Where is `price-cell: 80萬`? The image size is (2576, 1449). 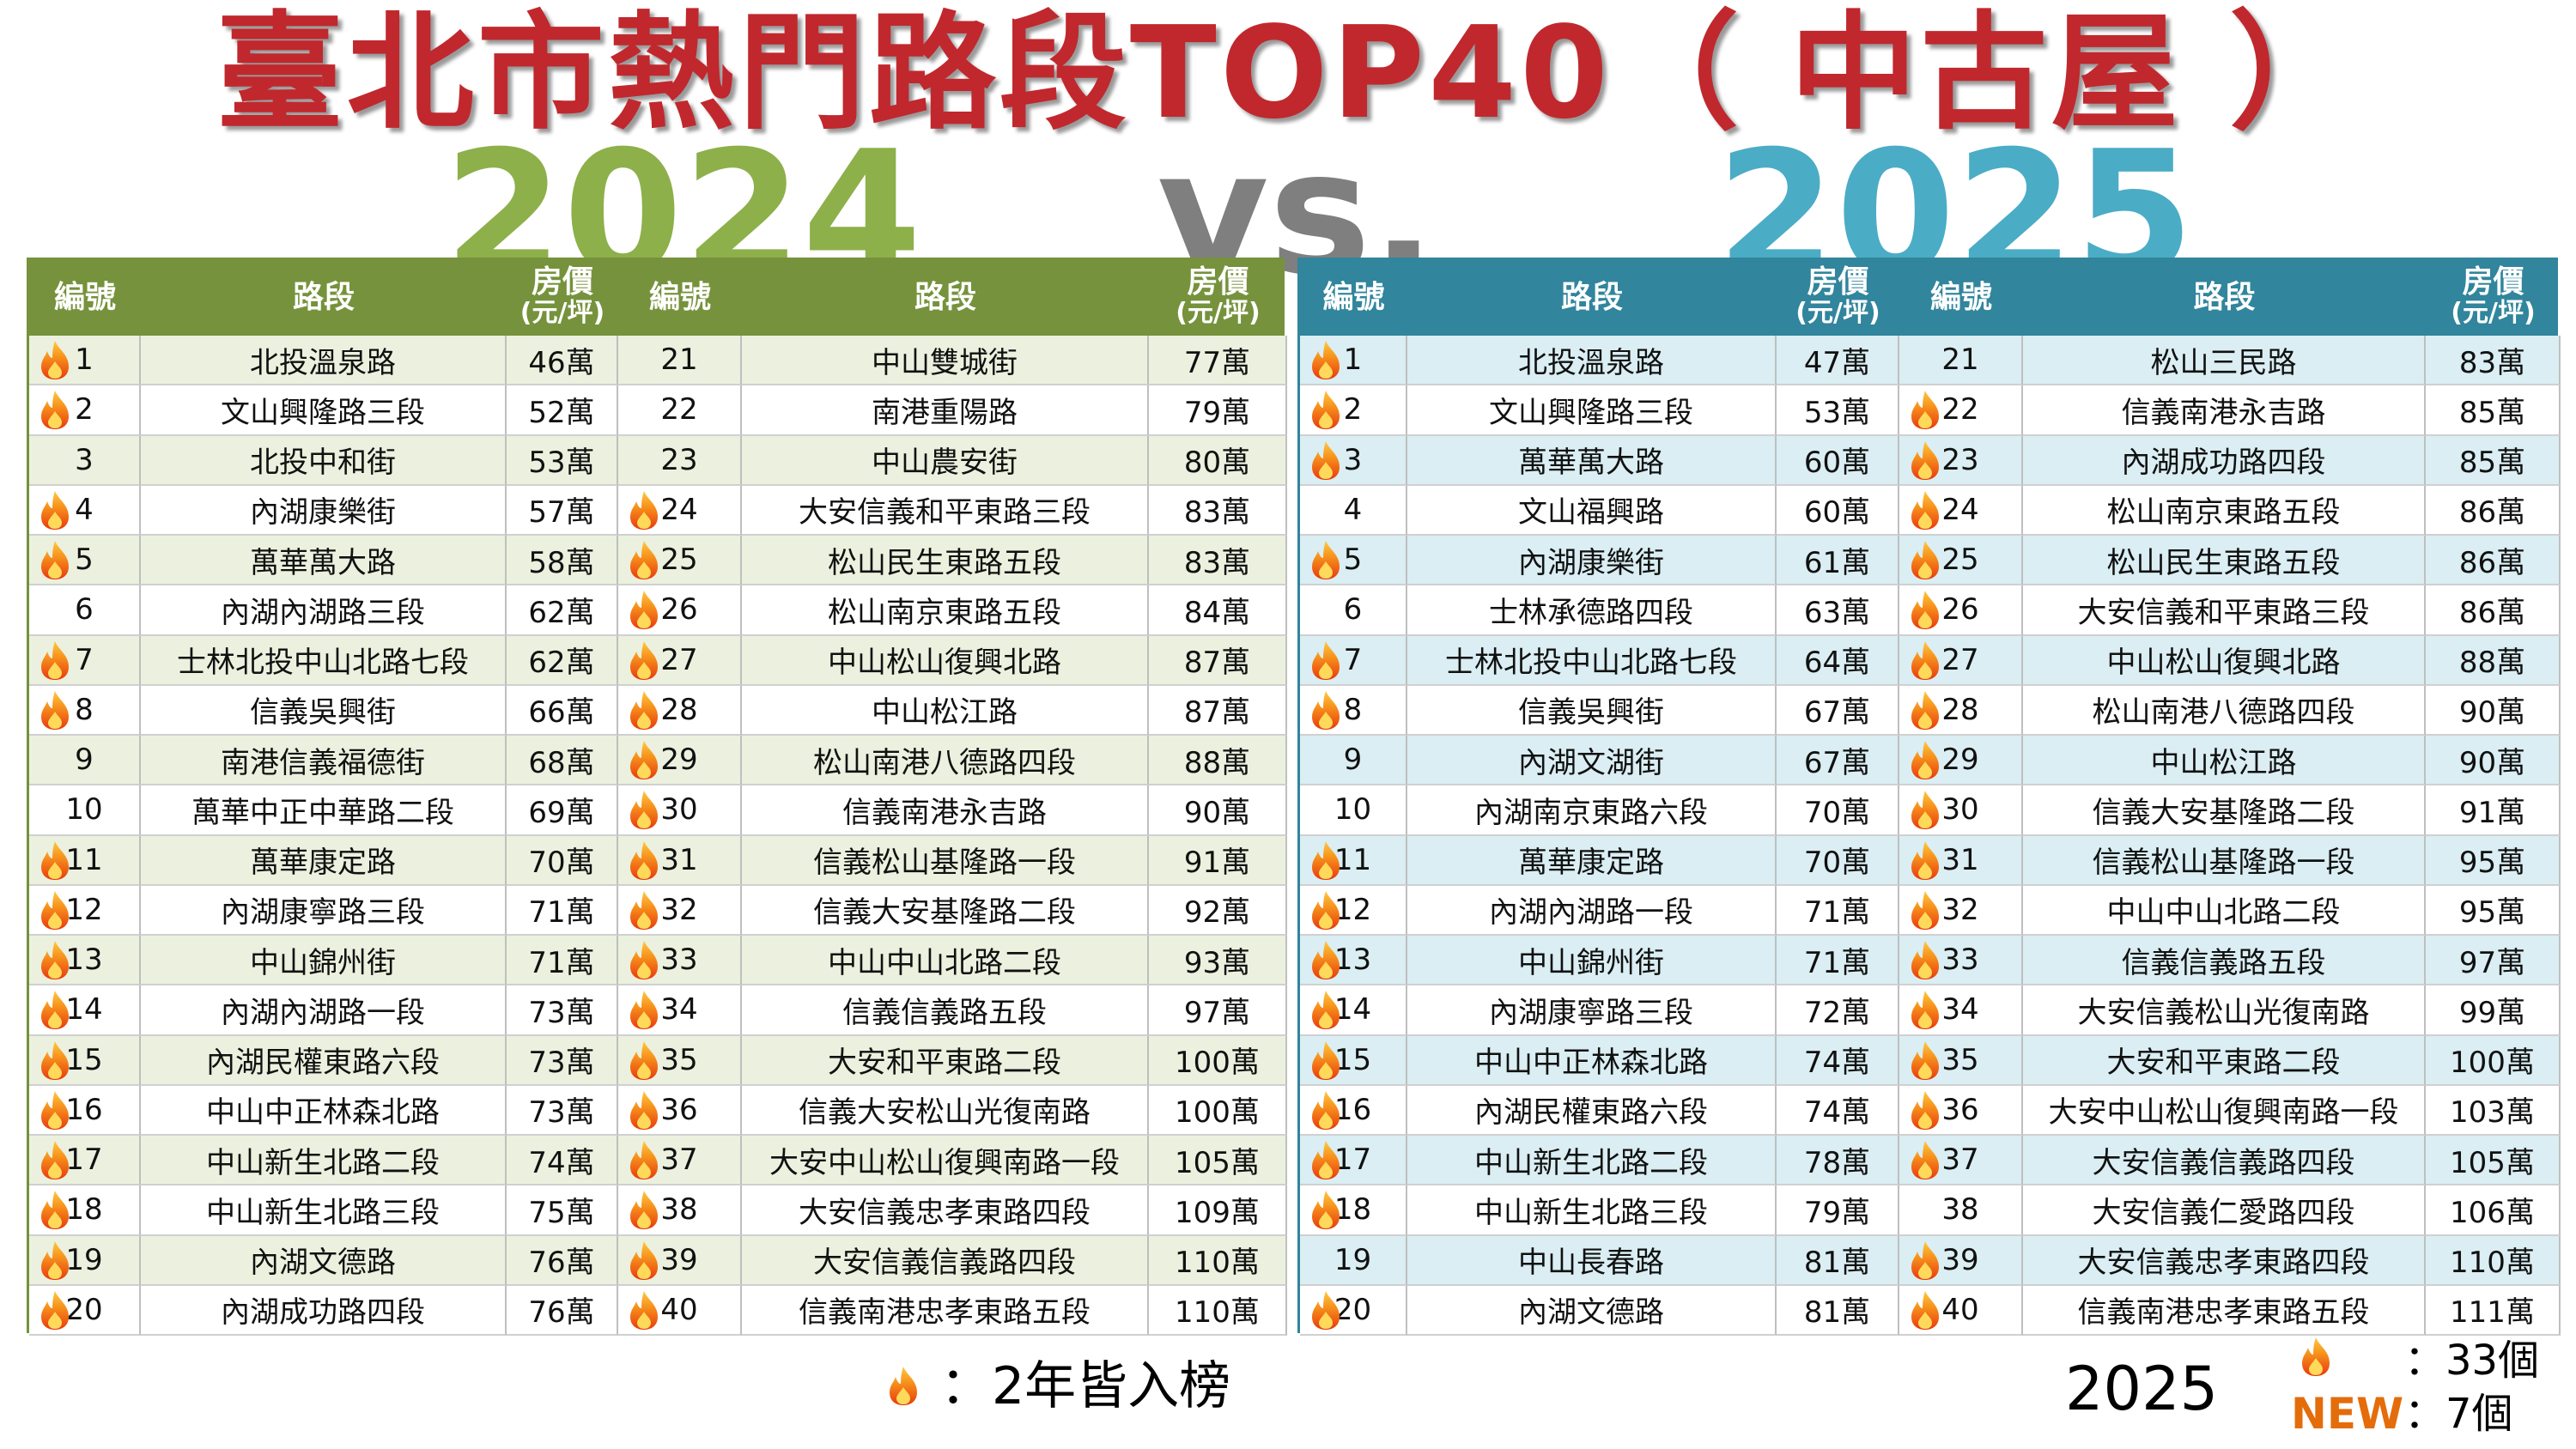 price-cell: 80萬 is located at coordinates (1218, 460).